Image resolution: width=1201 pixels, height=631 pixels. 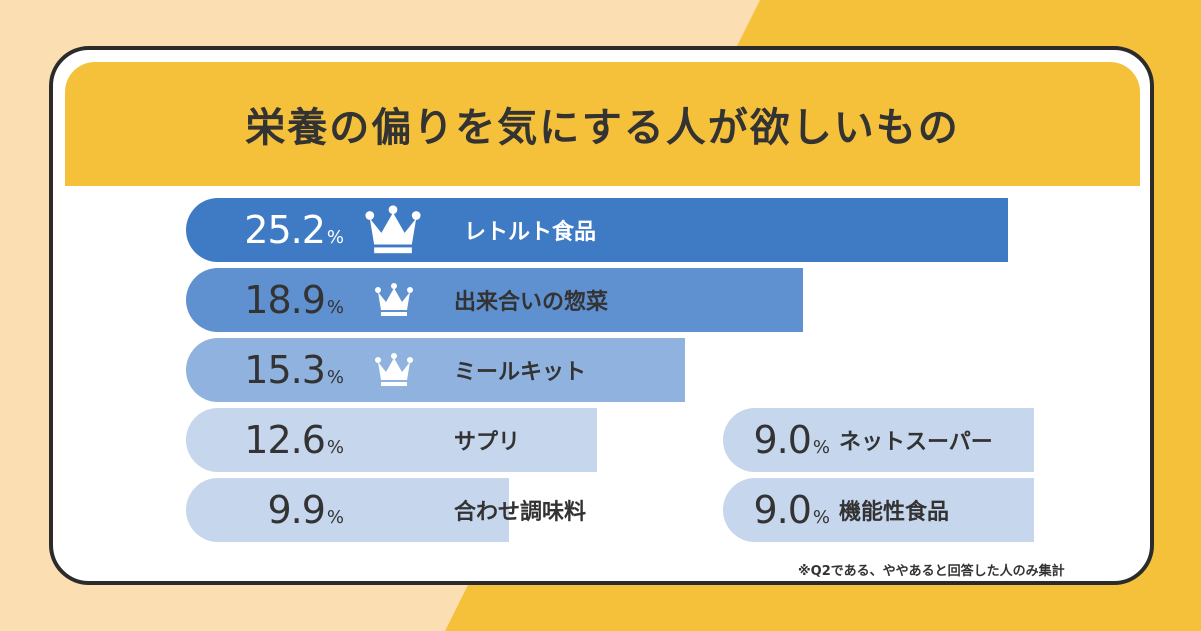 I want to click on value-number: 25.2, so click(x=285, y=230).